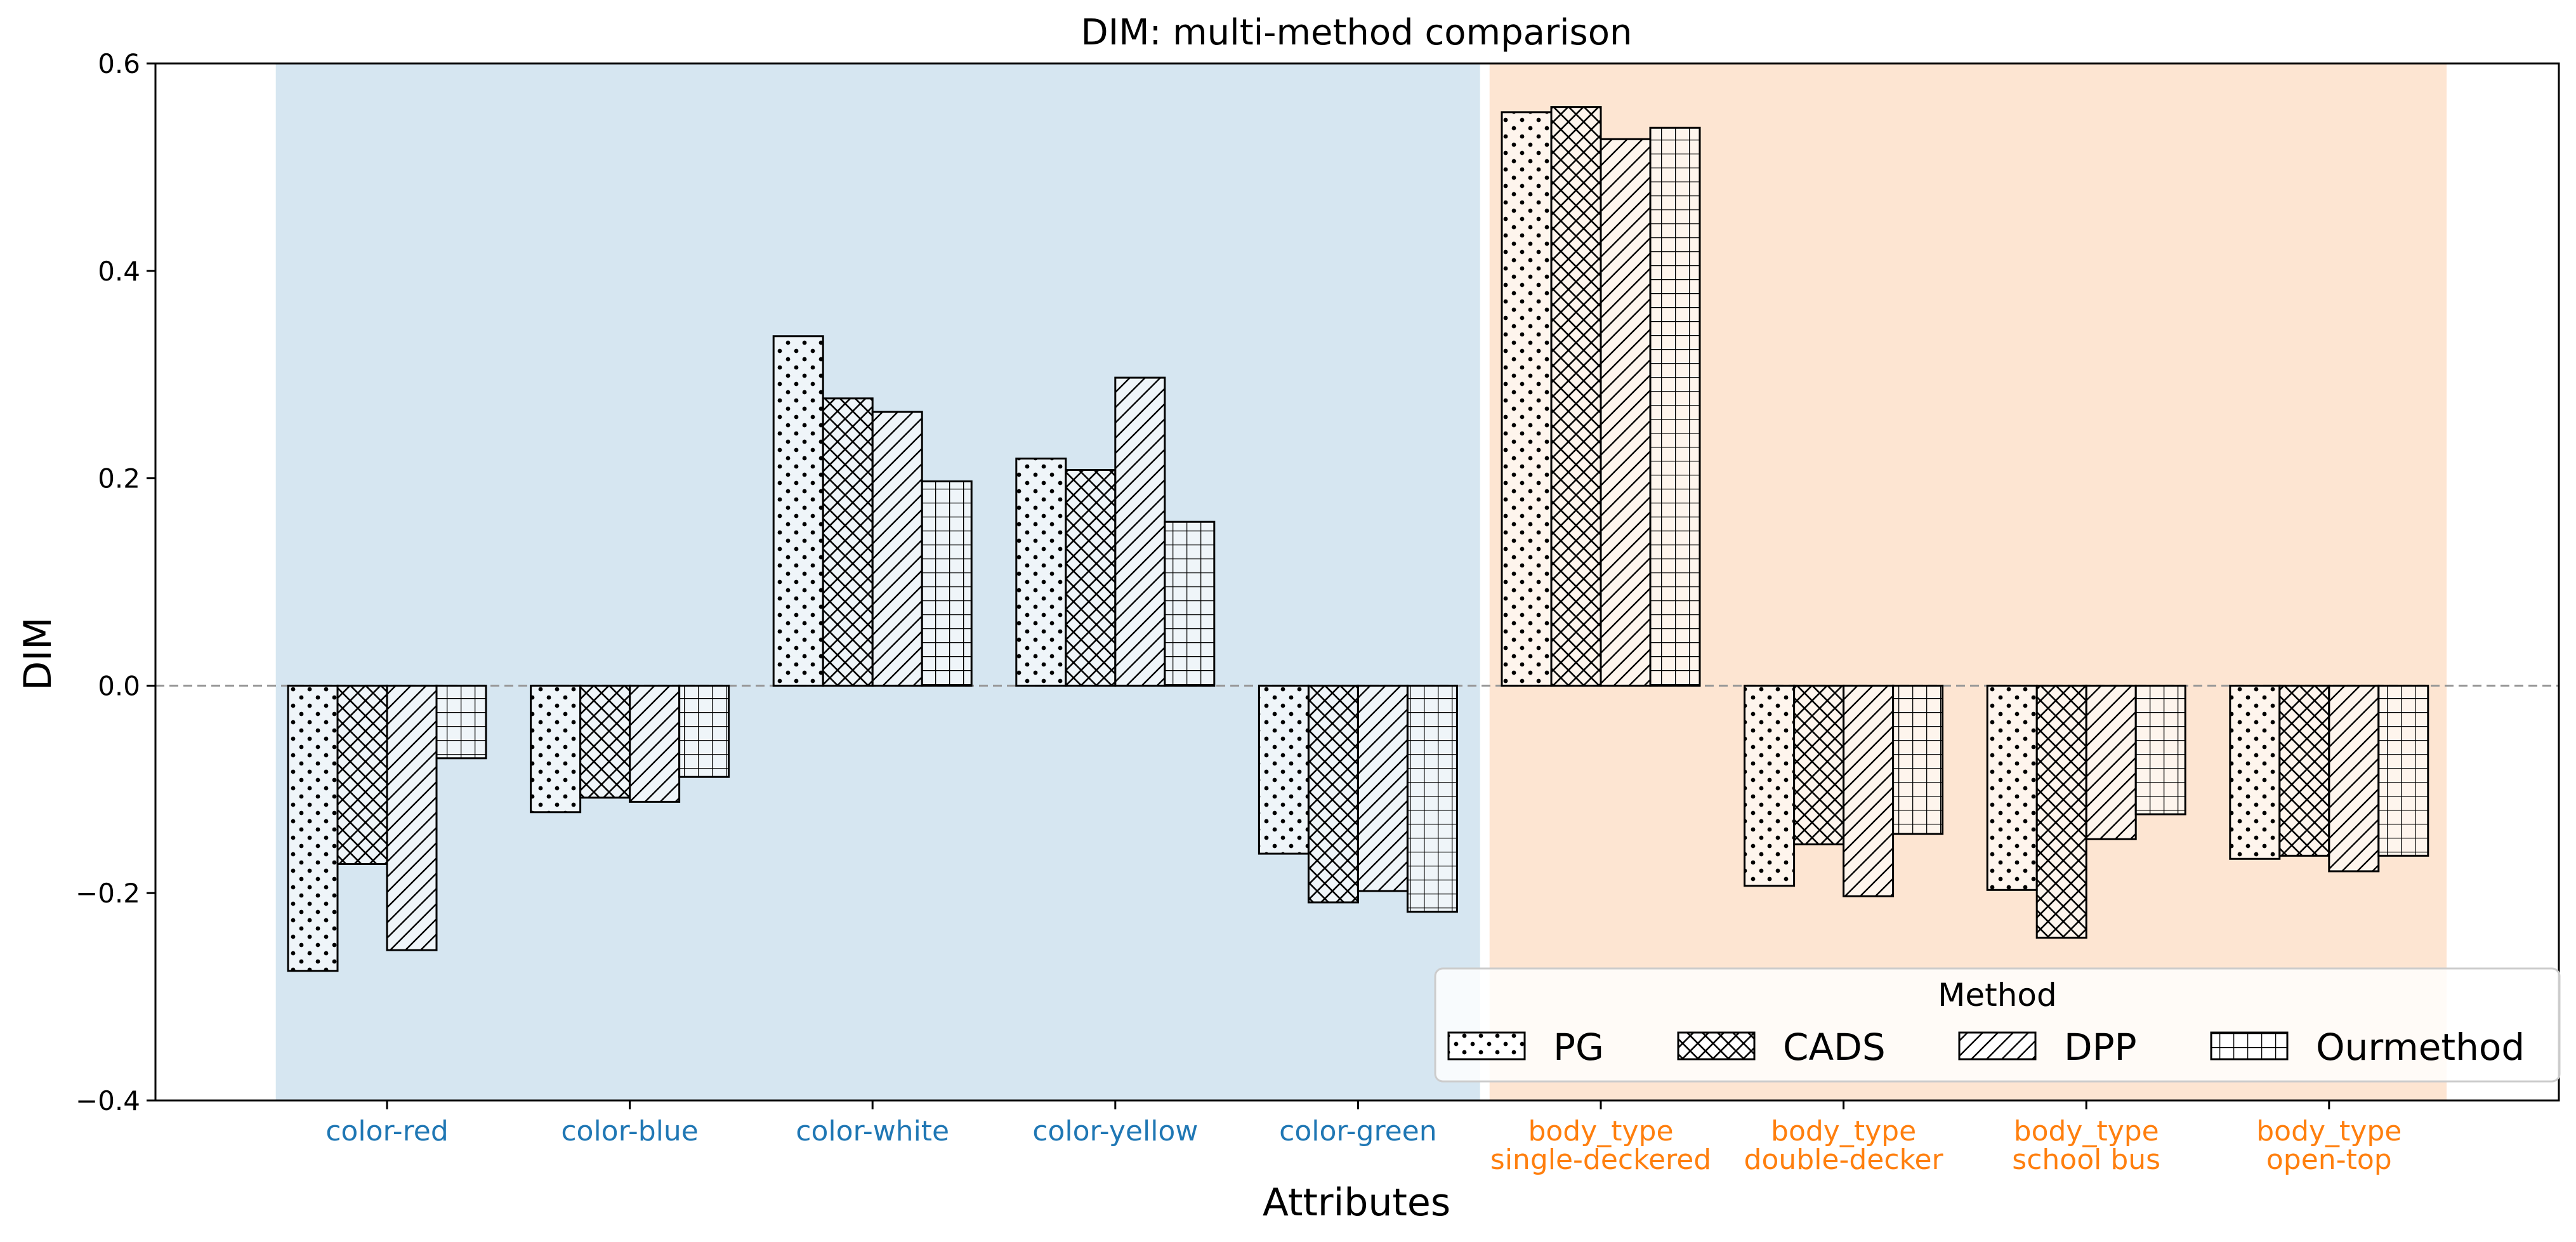 This screenshot has width=2576, height=1242. I want to click on x-tick-label: color-red, so click(387, 1131).